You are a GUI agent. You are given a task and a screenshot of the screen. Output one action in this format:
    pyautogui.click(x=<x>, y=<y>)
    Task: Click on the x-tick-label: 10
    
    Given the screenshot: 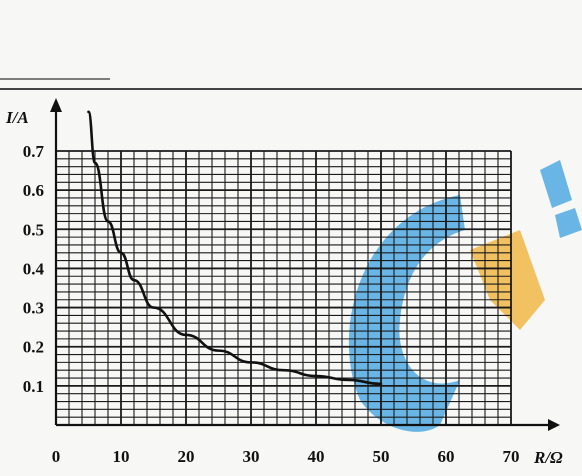 What is the action you would take?
    pyautogui.click(x=121, y=456)
    